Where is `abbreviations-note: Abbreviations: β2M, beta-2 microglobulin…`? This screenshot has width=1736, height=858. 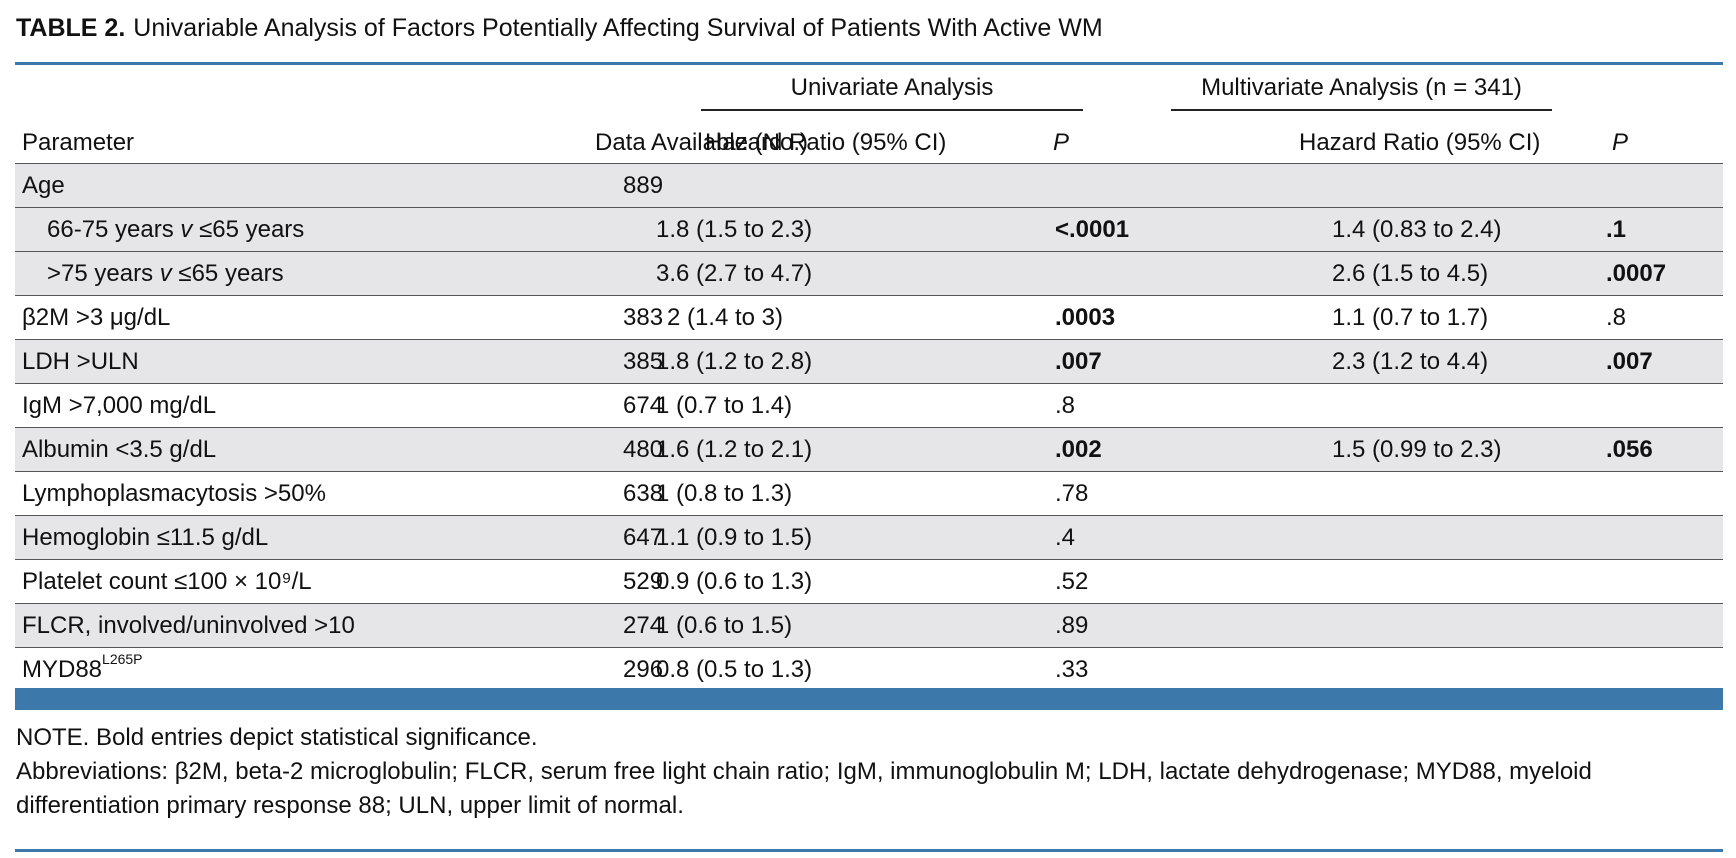
abbreviations-note: Abbreviations: β2M, beta-2 microglobulin… is located at coordinates (804, 788).